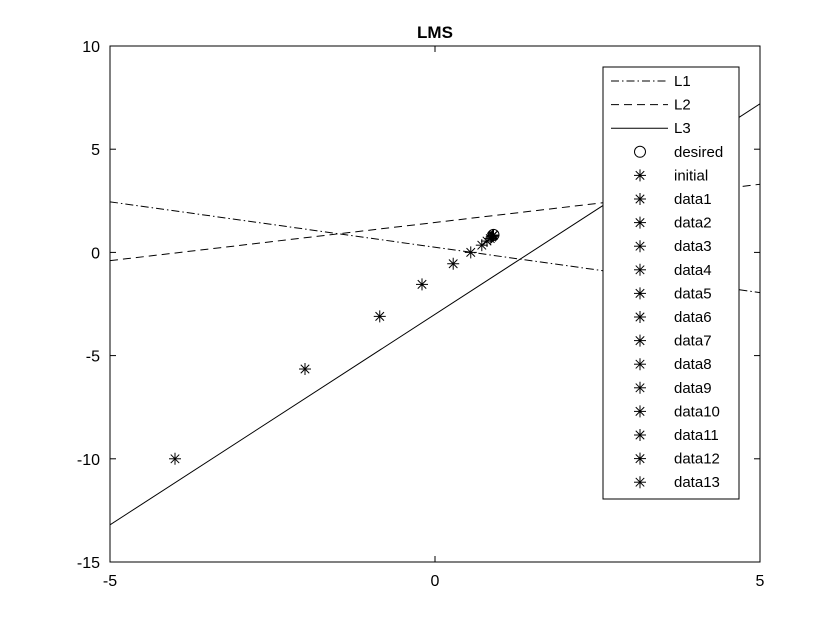  I want to click on legend-label-data3: data3, so click(693, 246).